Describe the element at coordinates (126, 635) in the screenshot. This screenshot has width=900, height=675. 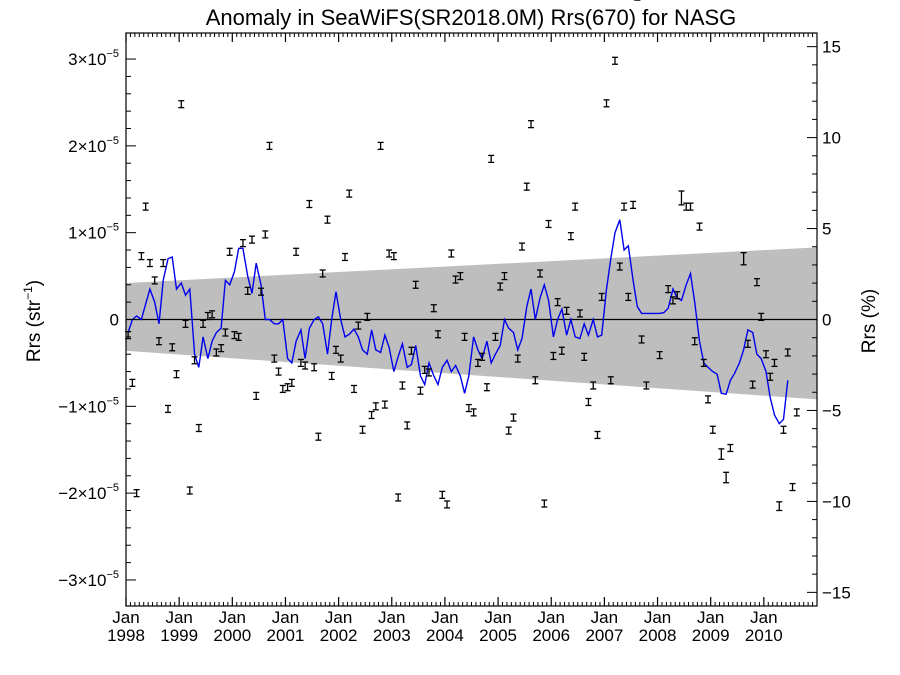
I see `x-tick-label-year: 1998` at that location.